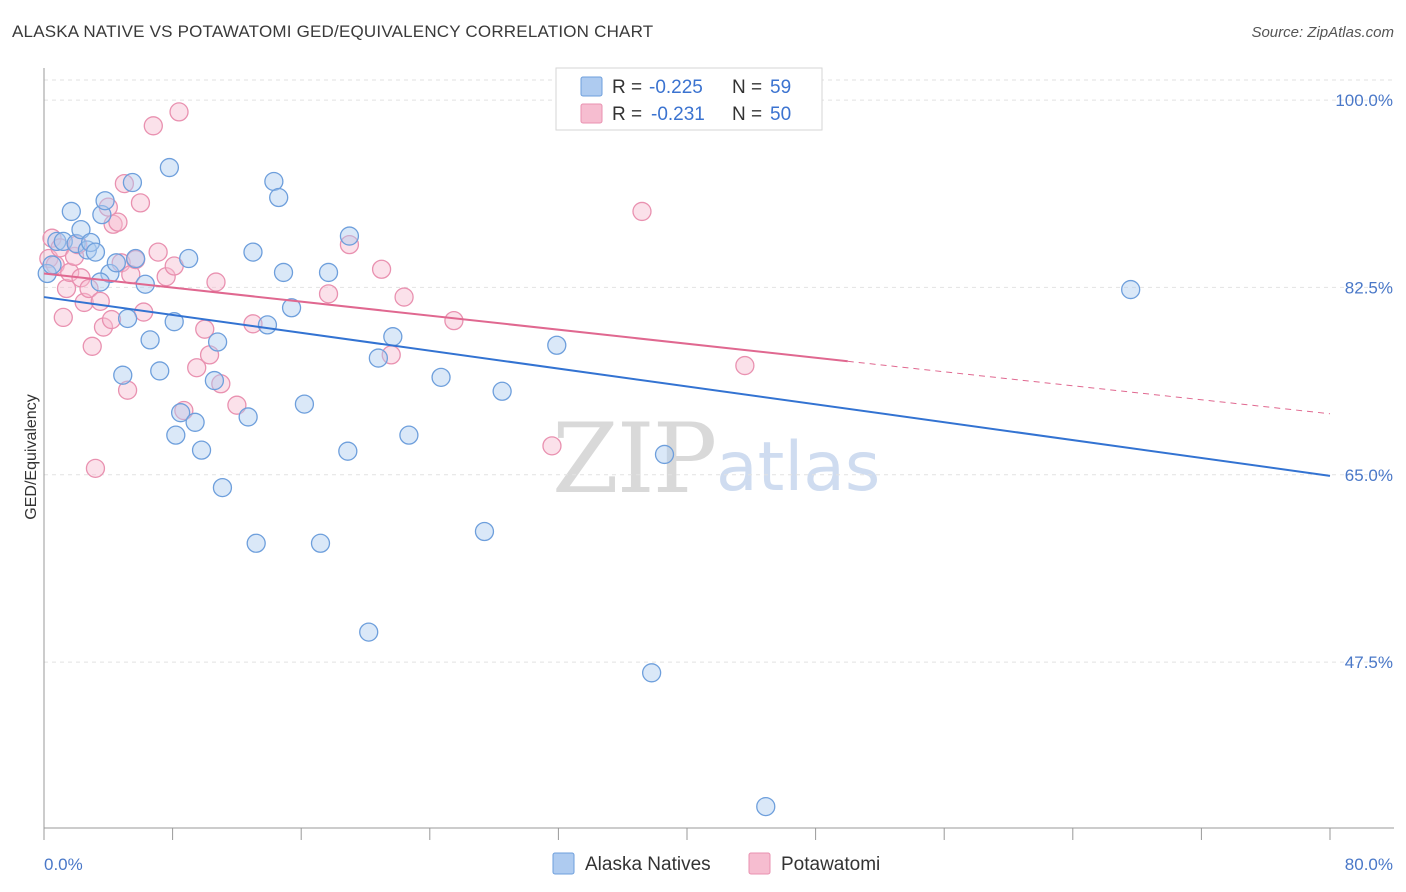 This screenshot has width=1406, height=892. I want to click on potawatomi-trend-extension, so click(1089, 387).